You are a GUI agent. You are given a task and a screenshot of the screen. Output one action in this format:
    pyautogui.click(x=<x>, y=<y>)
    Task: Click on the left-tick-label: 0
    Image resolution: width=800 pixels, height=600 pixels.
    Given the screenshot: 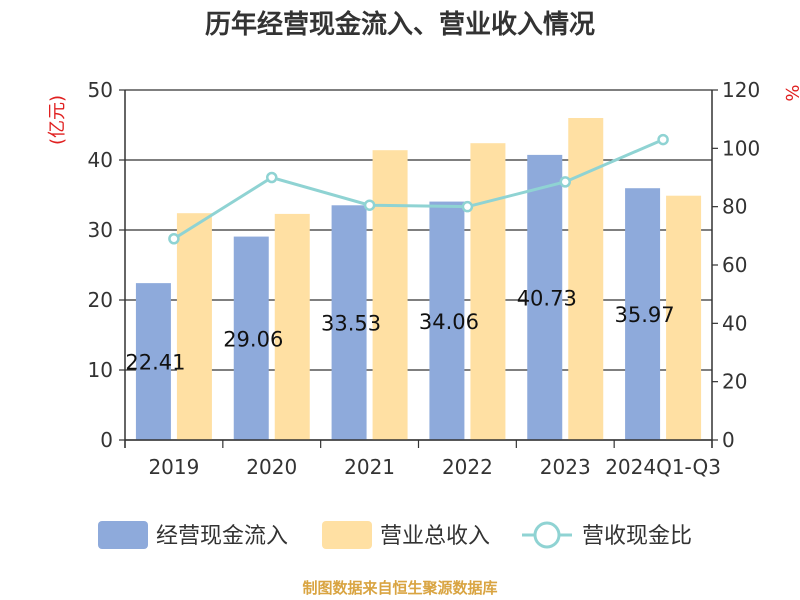 What is the action you would take?
    pyautogui.click(x=106, y=440)
    